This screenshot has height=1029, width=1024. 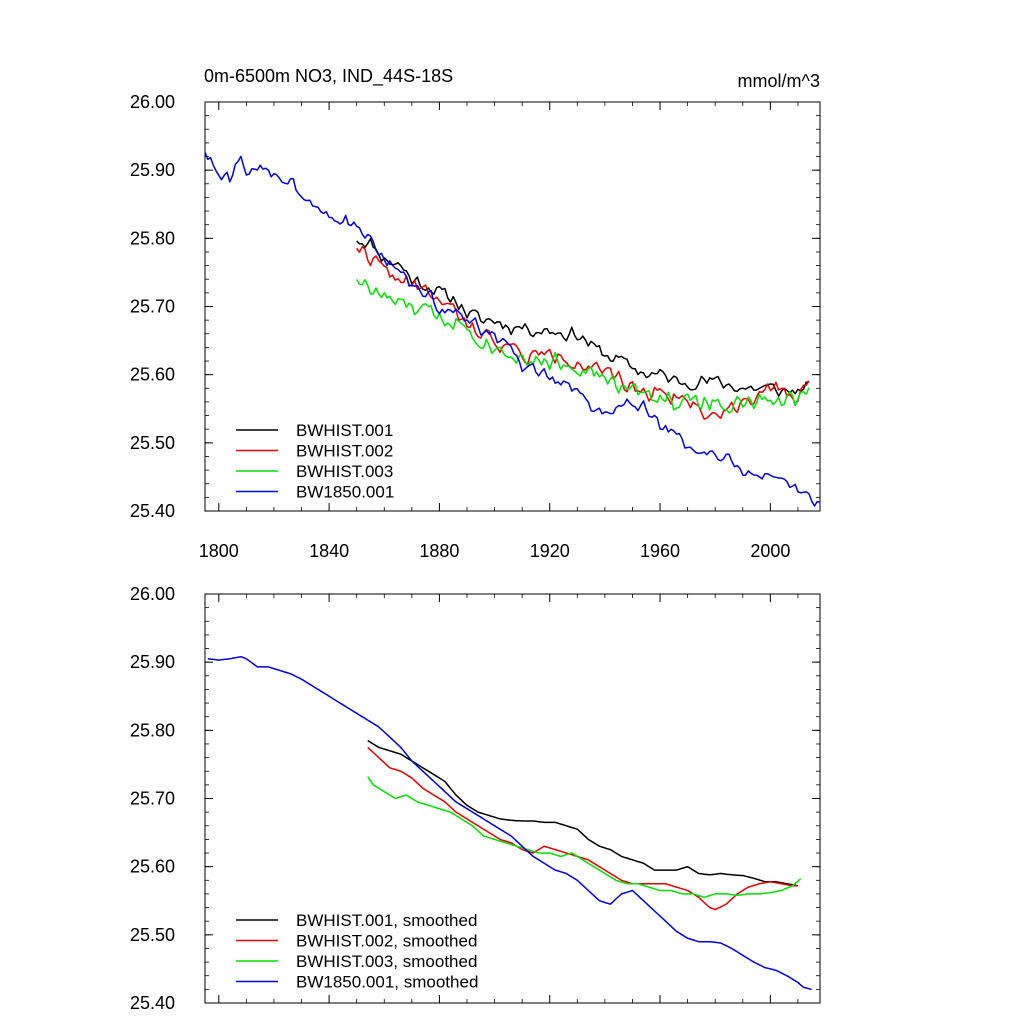 I want to click on legend-label: BWHIST.001, smoothed, so click(x=386, y=920).